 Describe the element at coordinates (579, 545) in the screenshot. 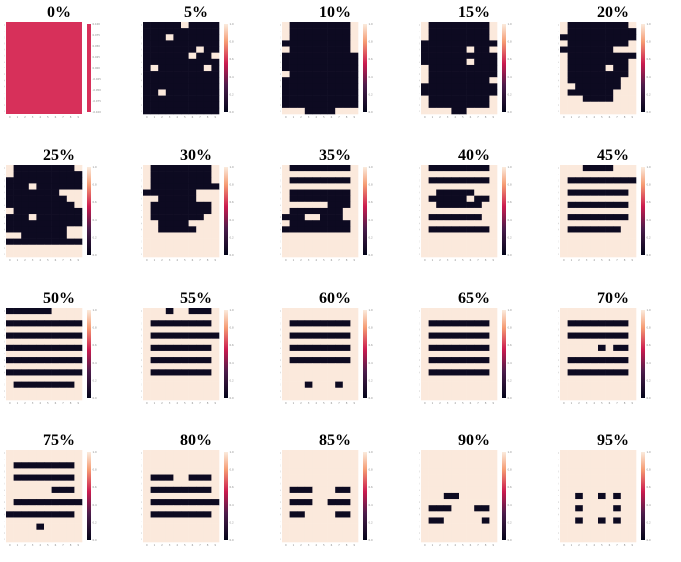

I see `x-tick-label: 2` at that location.